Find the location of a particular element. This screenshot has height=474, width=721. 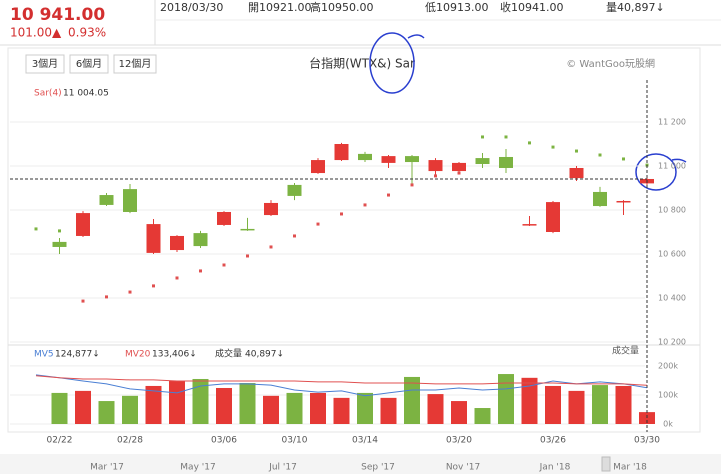

x-tick-label: 03/10 is located at coordinates (295, 441).